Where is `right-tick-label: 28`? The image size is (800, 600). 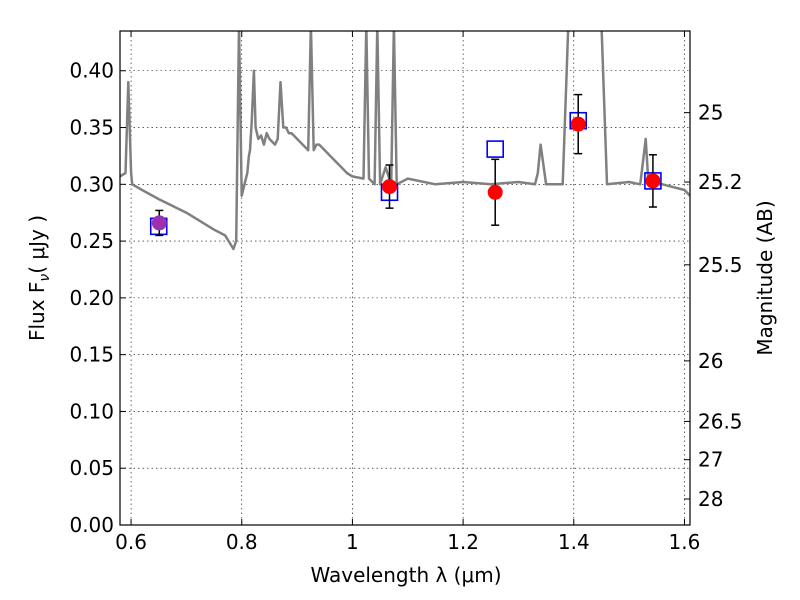 right-tick-label: 28 is located at coordinates (710, 499).